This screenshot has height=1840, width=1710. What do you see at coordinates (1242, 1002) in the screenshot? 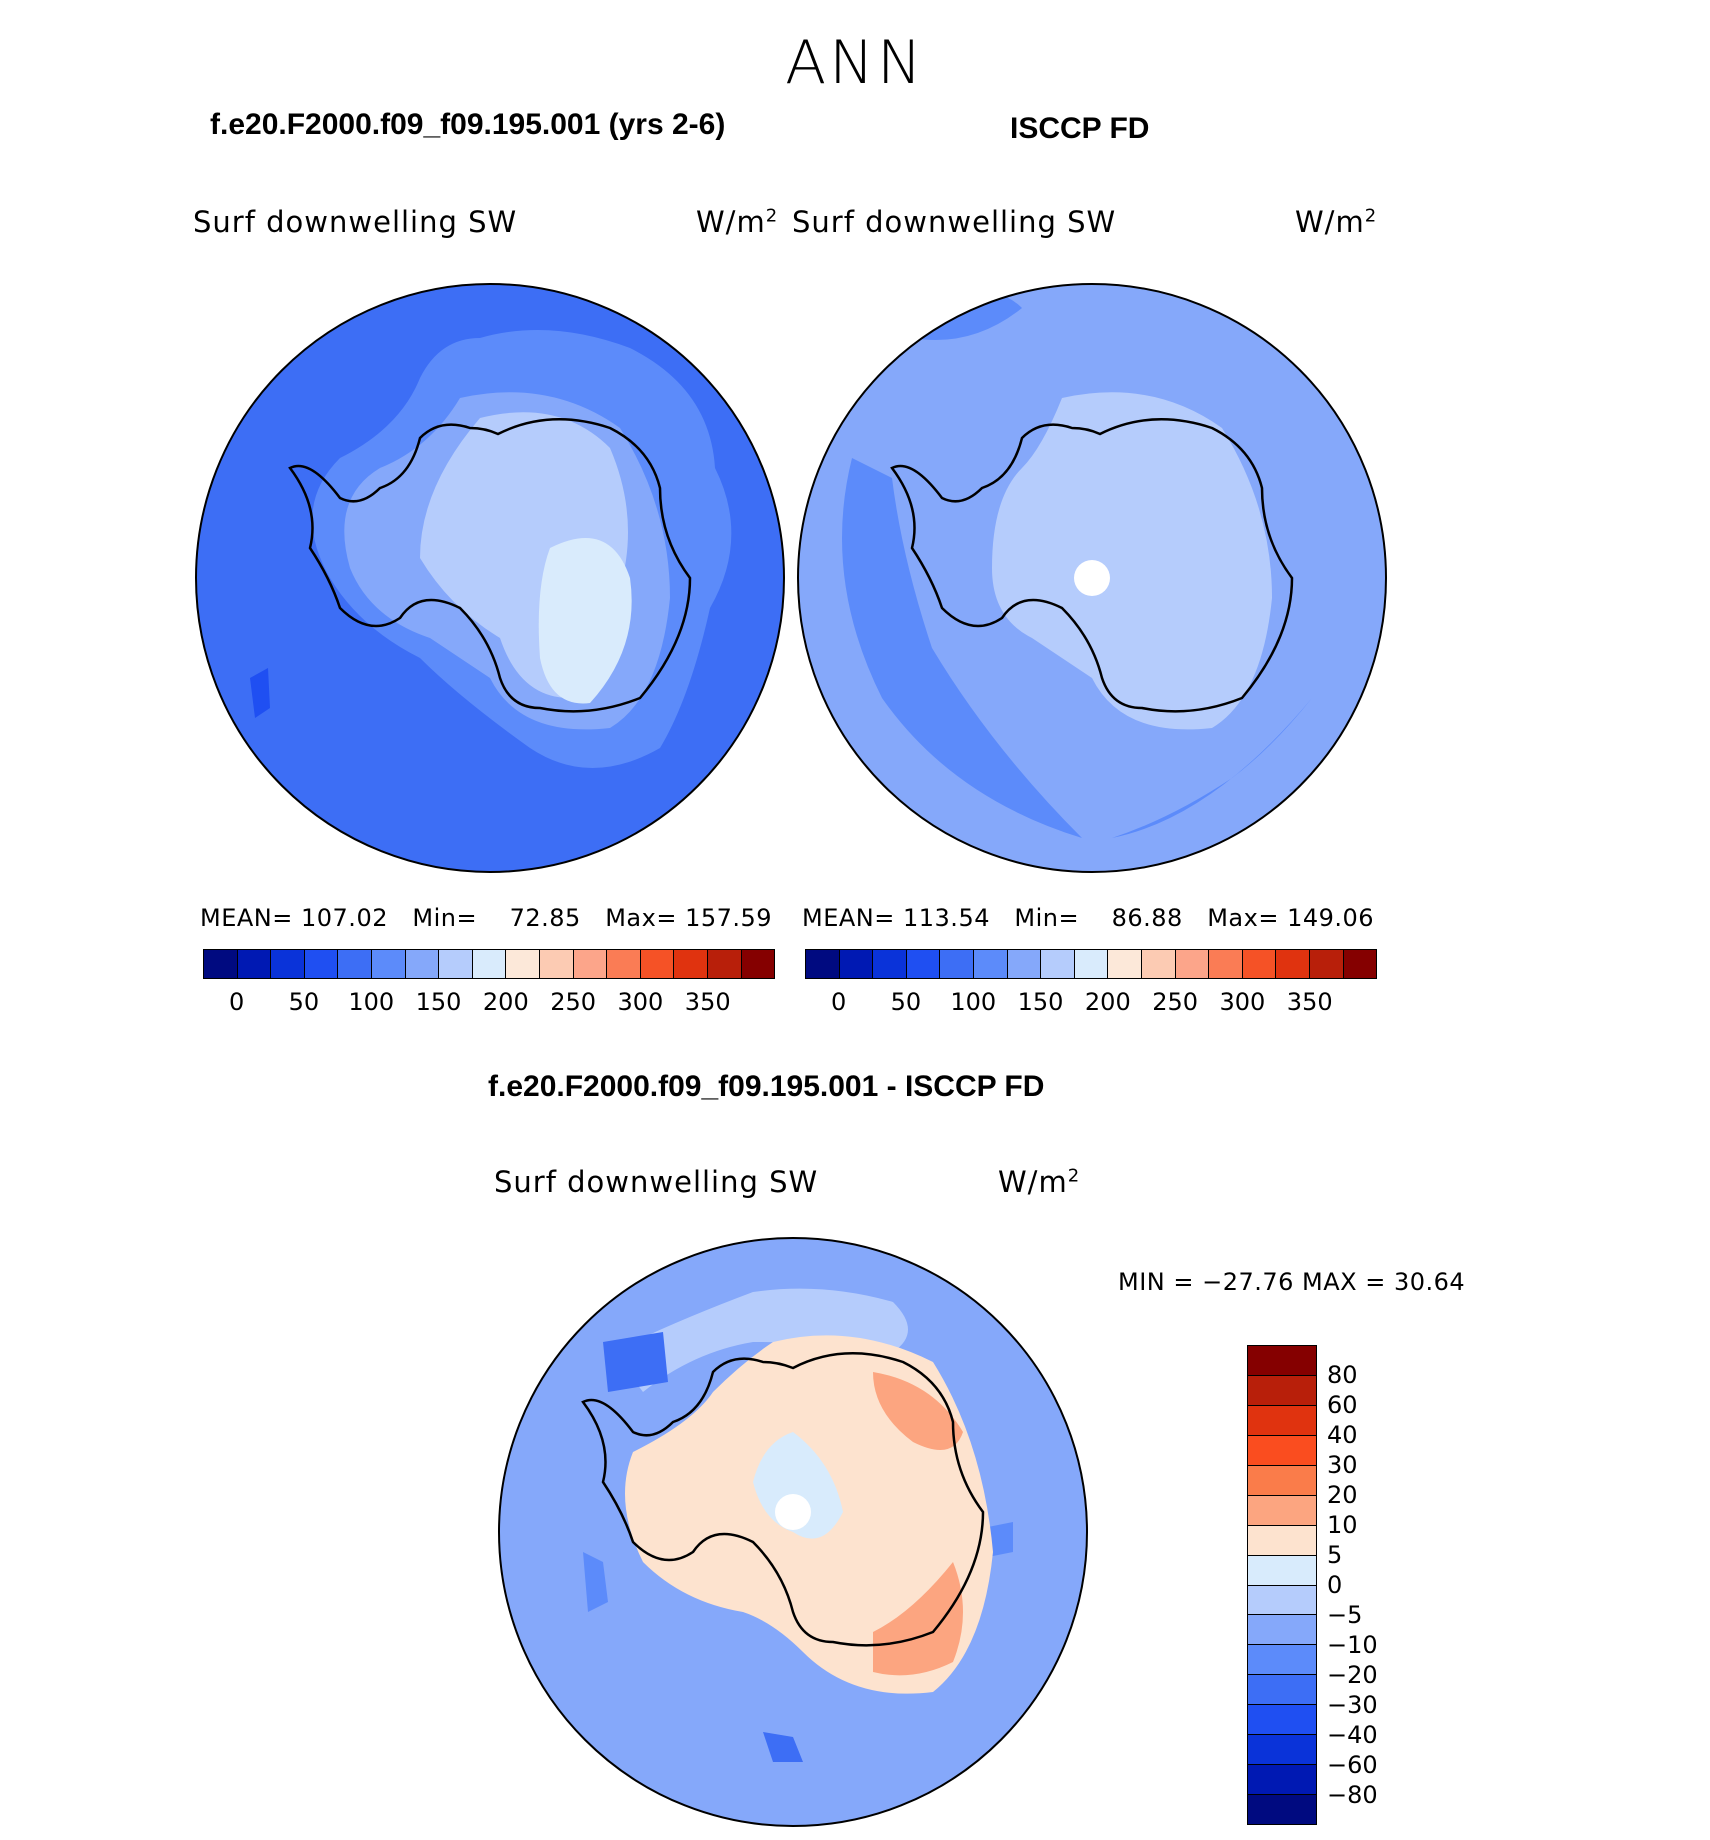
I see `colorbar-tick-label: 300` at bounding box center [1242, 1002].